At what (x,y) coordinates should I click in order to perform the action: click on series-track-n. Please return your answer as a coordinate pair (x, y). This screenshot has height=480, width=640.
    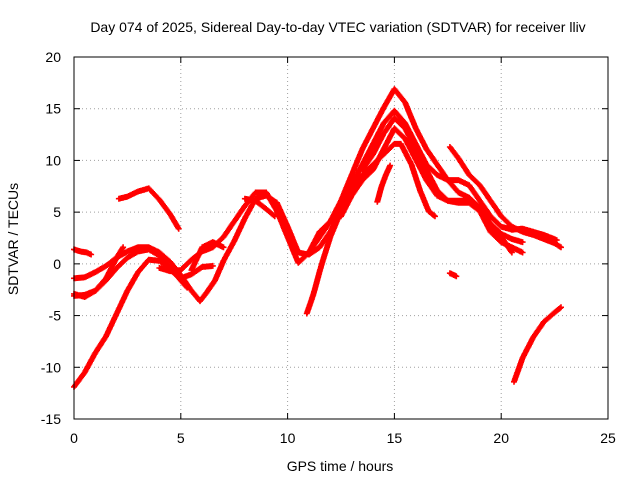
    Looking at the image, I should click on (505, 197).